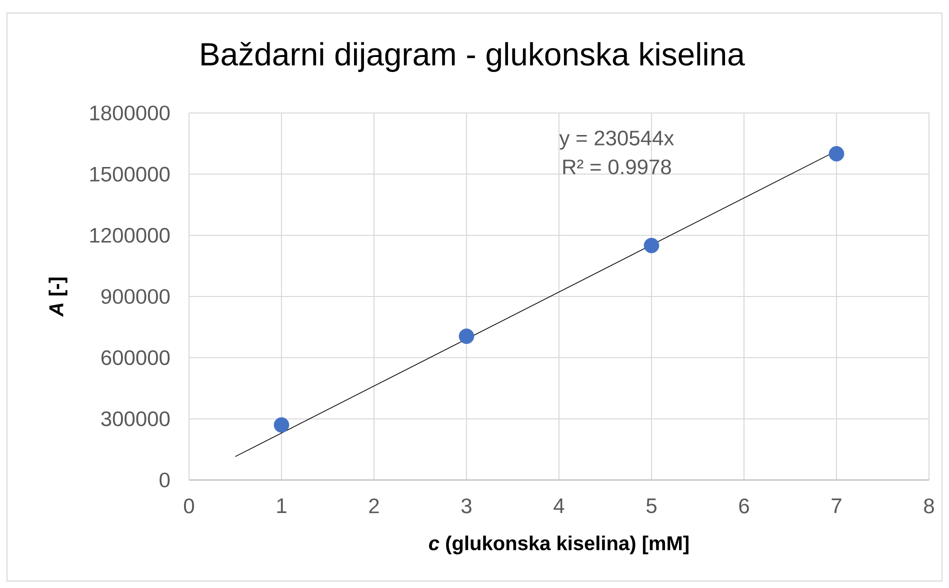 The image size is (949, 588). Describe the element at coordinates (130, 174) in the screenshot. I see `y-tick-label: 1500000` at that location.